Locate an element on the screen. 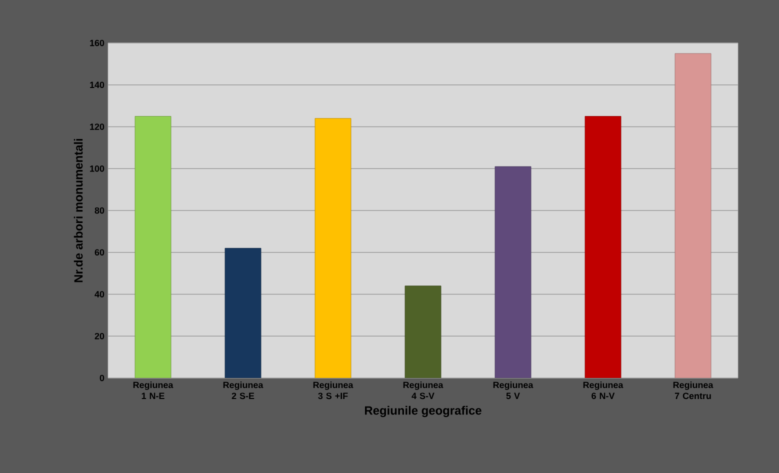 This screenshot has height=473, width=779. y-tick-label: 40 is located at coordinates (99, 294).